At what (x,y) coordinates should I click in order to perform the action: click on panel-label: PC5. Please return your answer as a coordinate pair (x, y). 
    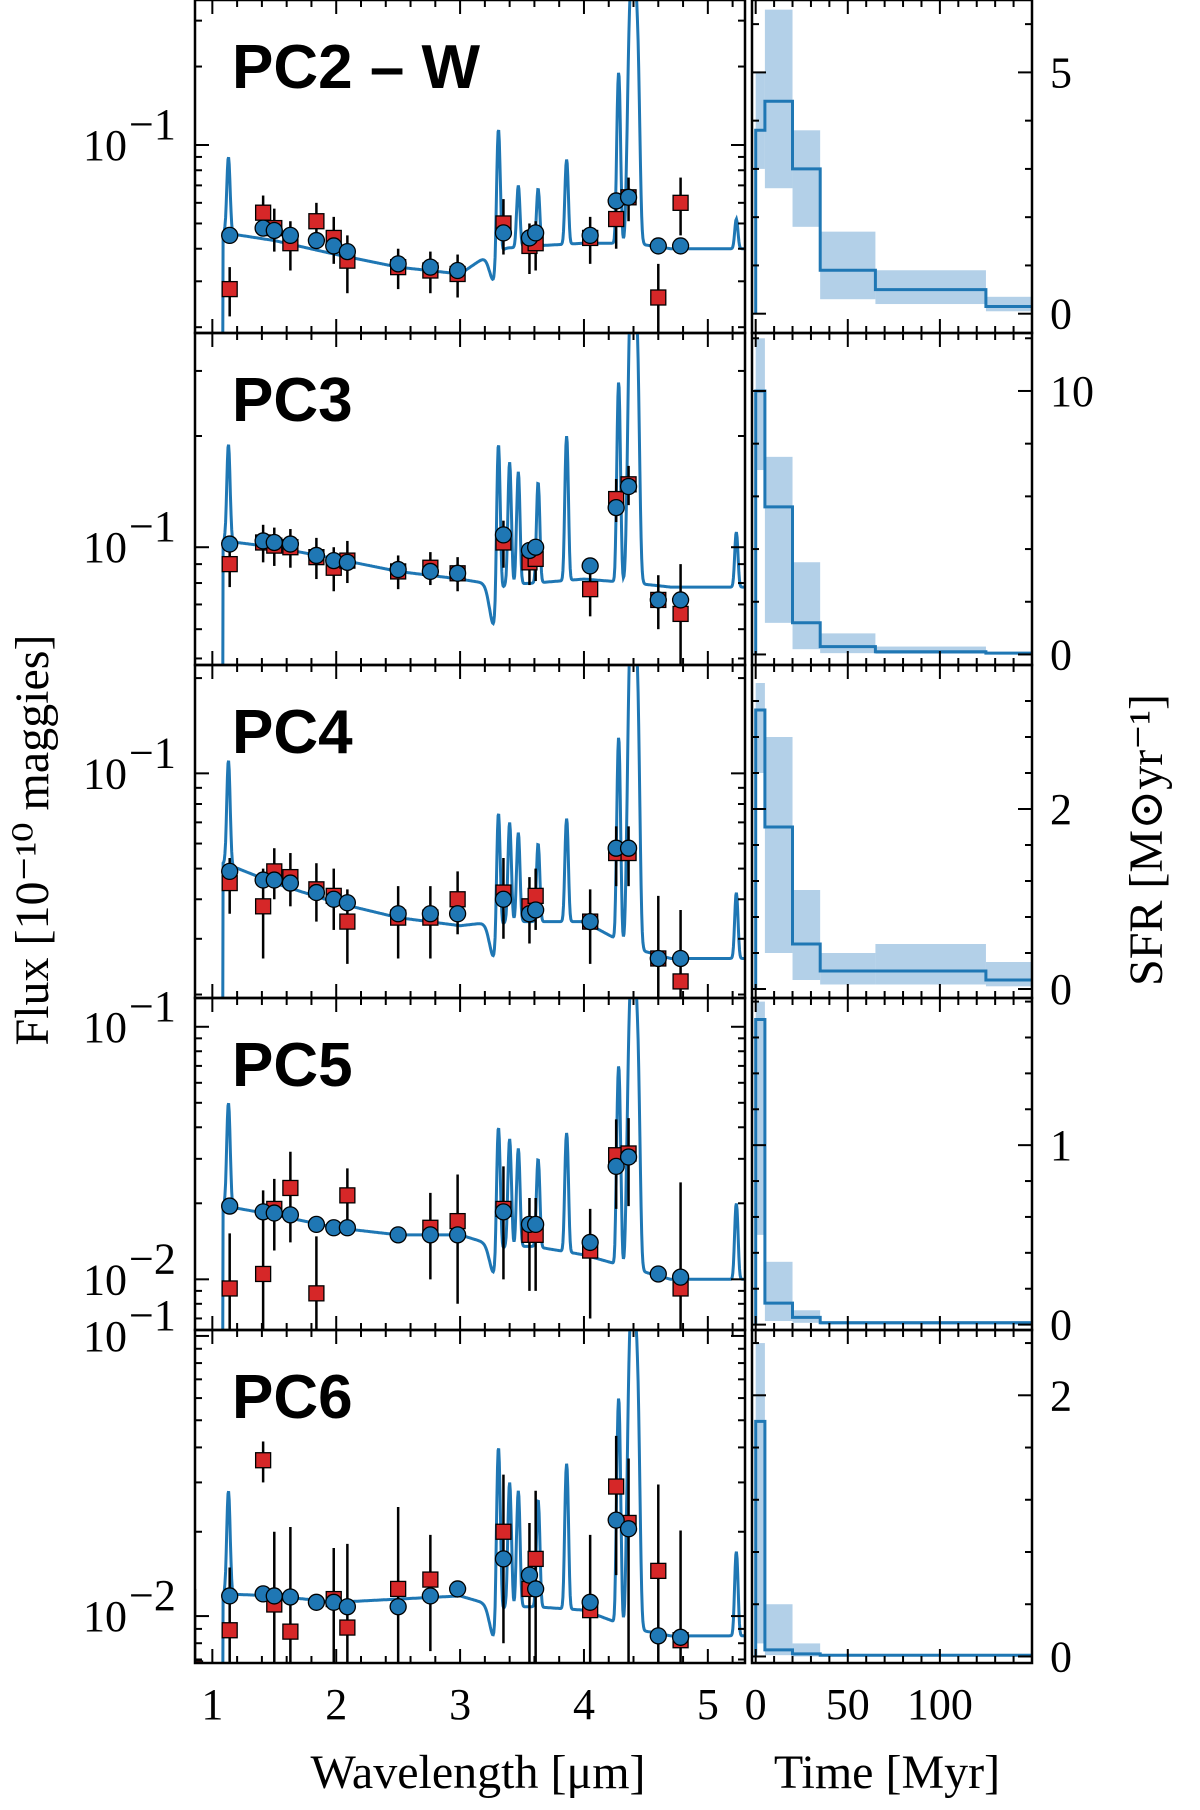
    Looking at the image, I should click on (292, 1065).